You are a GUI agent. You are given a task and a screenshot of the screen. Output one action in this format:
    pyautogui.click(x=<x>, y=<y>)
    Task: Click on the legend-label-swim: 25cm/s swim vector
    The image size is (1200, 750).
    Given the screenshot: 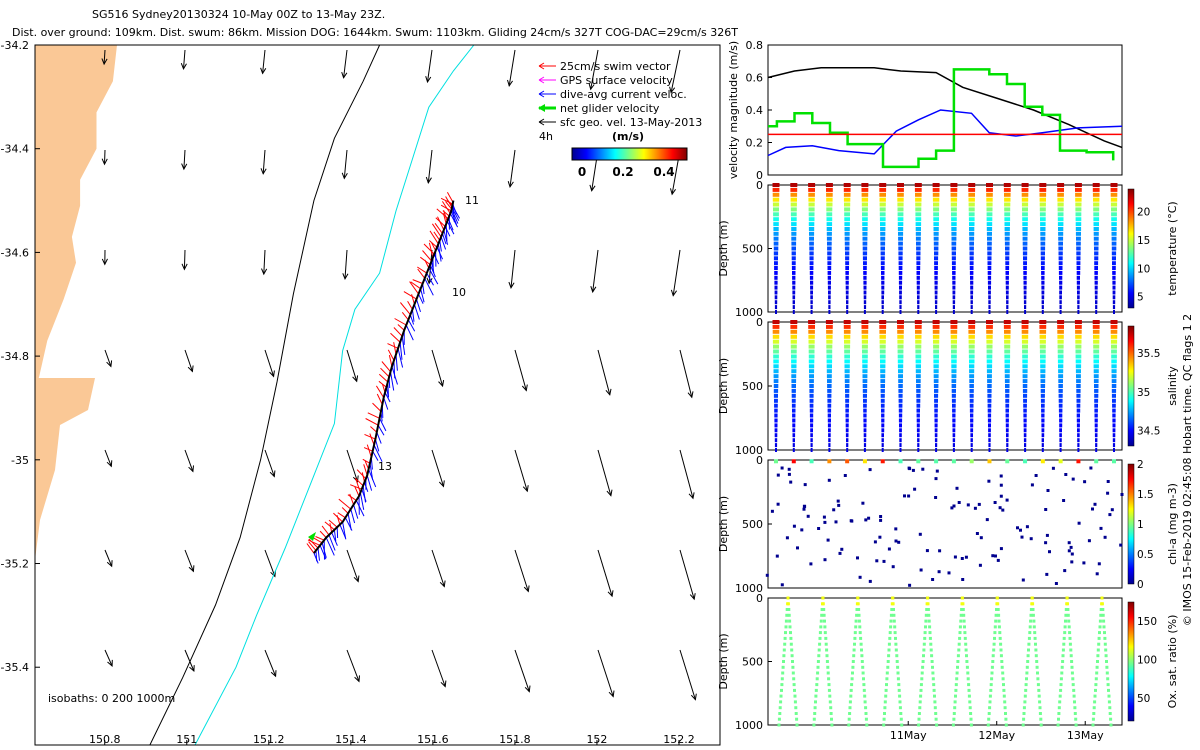 What is the action you would take?
    pyautogui.click(x=615, y=66)
    